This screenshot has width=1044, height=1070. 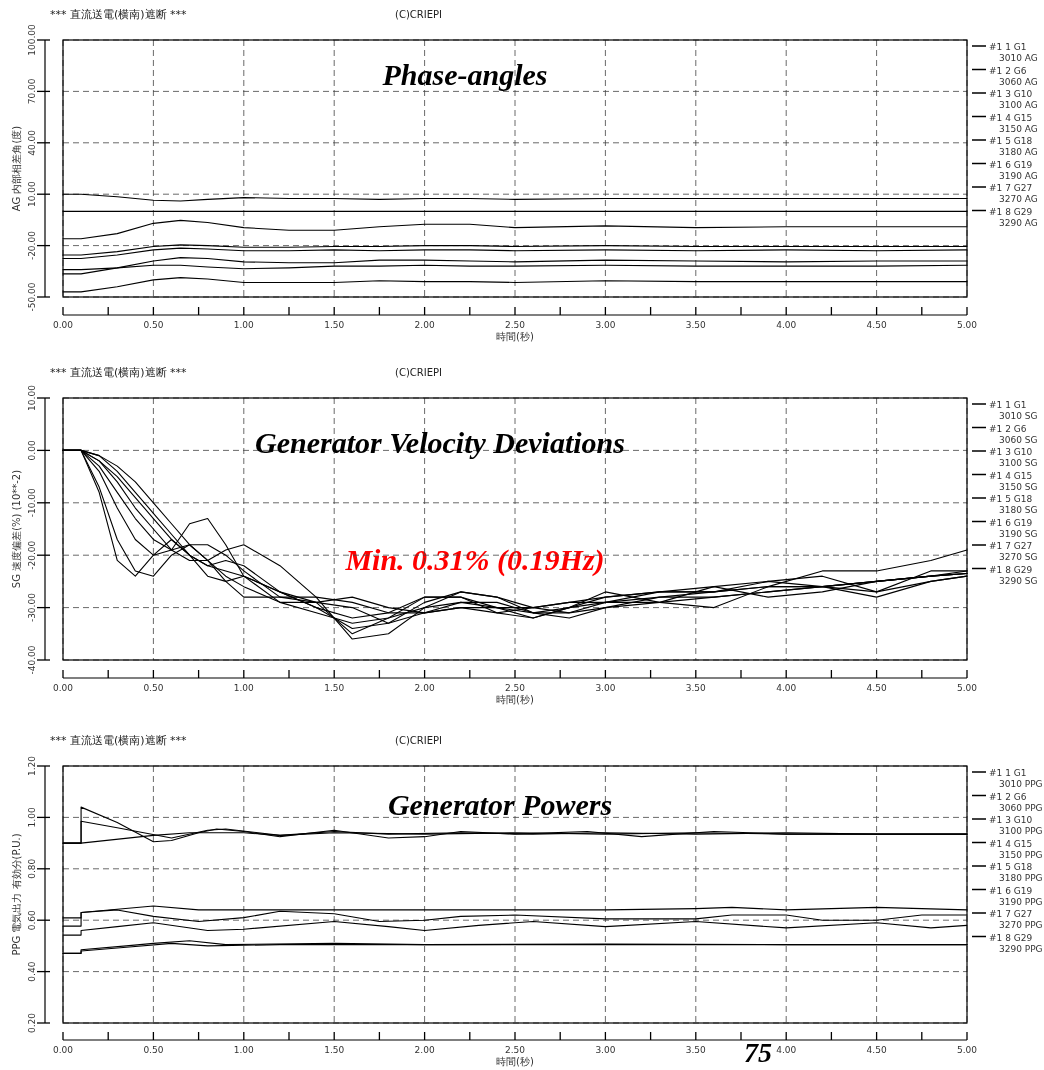 I want to click on legend-label: #1 4 G15 3150 SG, so click(x=1013, y=481).